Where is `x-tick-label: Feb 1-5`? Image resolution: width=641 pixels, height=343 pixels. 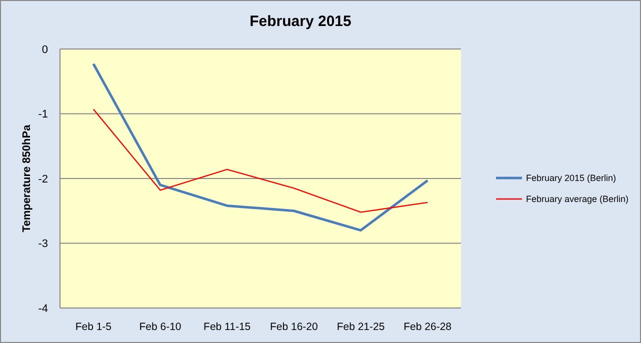 x-tick-label: Feb 1-5 is located at coordinates (93, 327).